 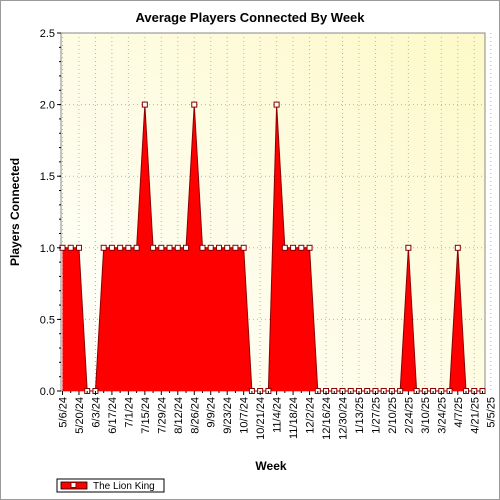 What do you see at coordinates (80, 415) in the screenshot?
I see `x-tick-label: 5/20/24` at bounding box center [80, 415].